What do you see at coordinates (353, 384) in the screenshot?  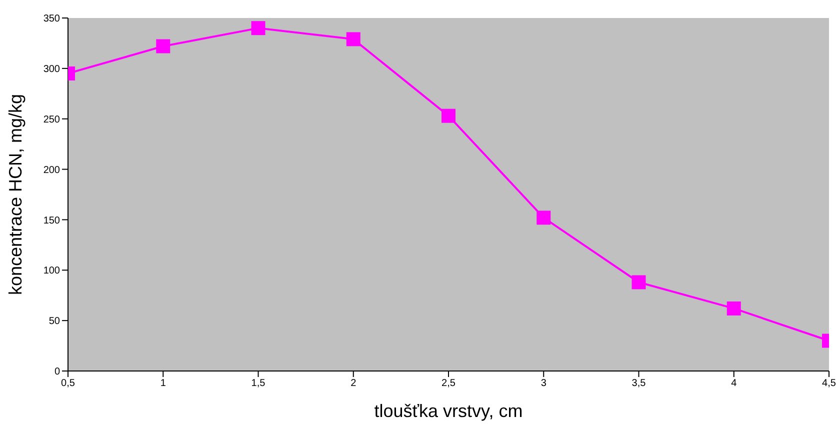 I see `x-tick-label: 2` at bounding box center [353, 384].